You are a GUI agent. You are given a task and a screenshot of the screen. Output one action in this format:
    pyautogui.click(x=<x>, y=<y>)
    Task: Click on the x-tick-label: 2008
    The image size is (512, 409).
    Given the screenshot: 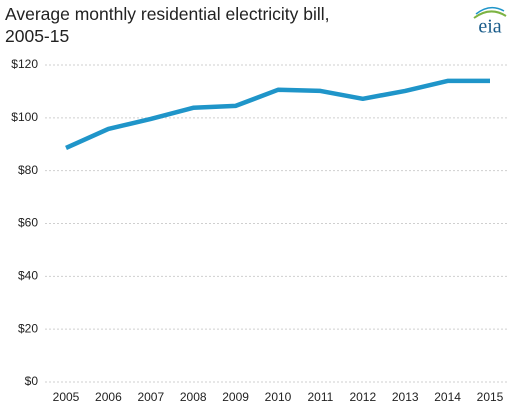 What is the action you would take?
    pyautogui.click(x=193, y=397)
    